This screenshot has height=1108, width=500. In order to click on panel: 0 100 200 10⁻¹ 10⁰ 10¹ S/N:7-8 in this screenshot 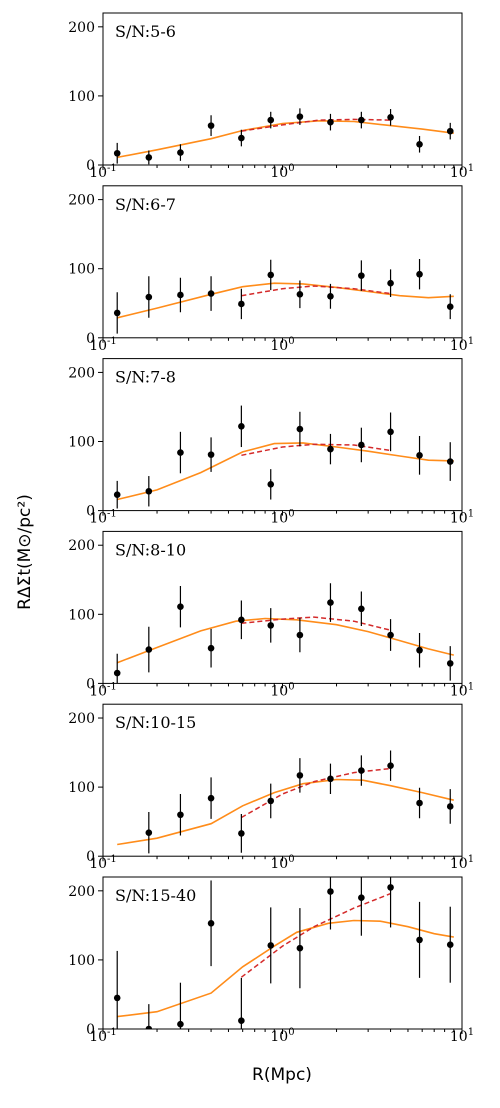, I will do `click(271, 442)`.